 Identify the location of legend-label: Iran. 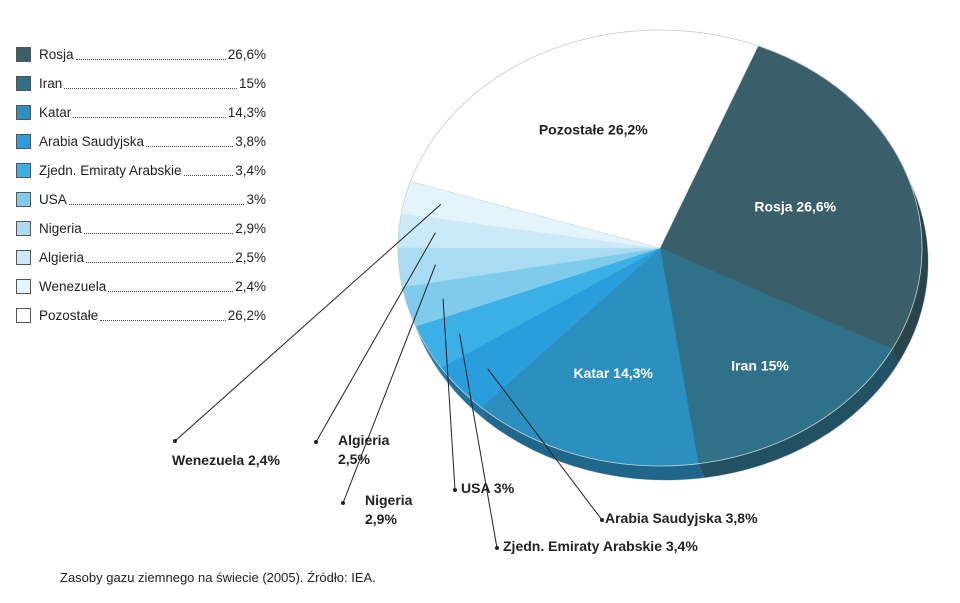
(51, 83).